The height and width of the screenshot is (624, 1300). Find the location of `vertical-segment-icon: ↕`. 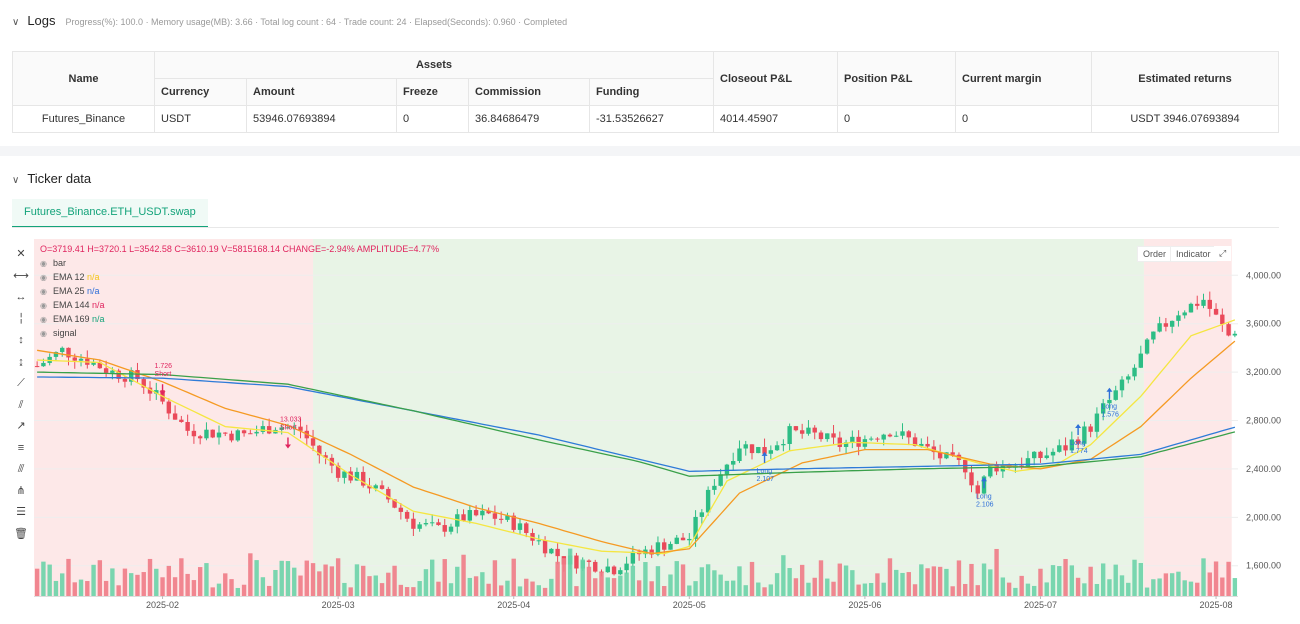

vertical-segment-icon: ↕ is located at coordinates (21, 340).